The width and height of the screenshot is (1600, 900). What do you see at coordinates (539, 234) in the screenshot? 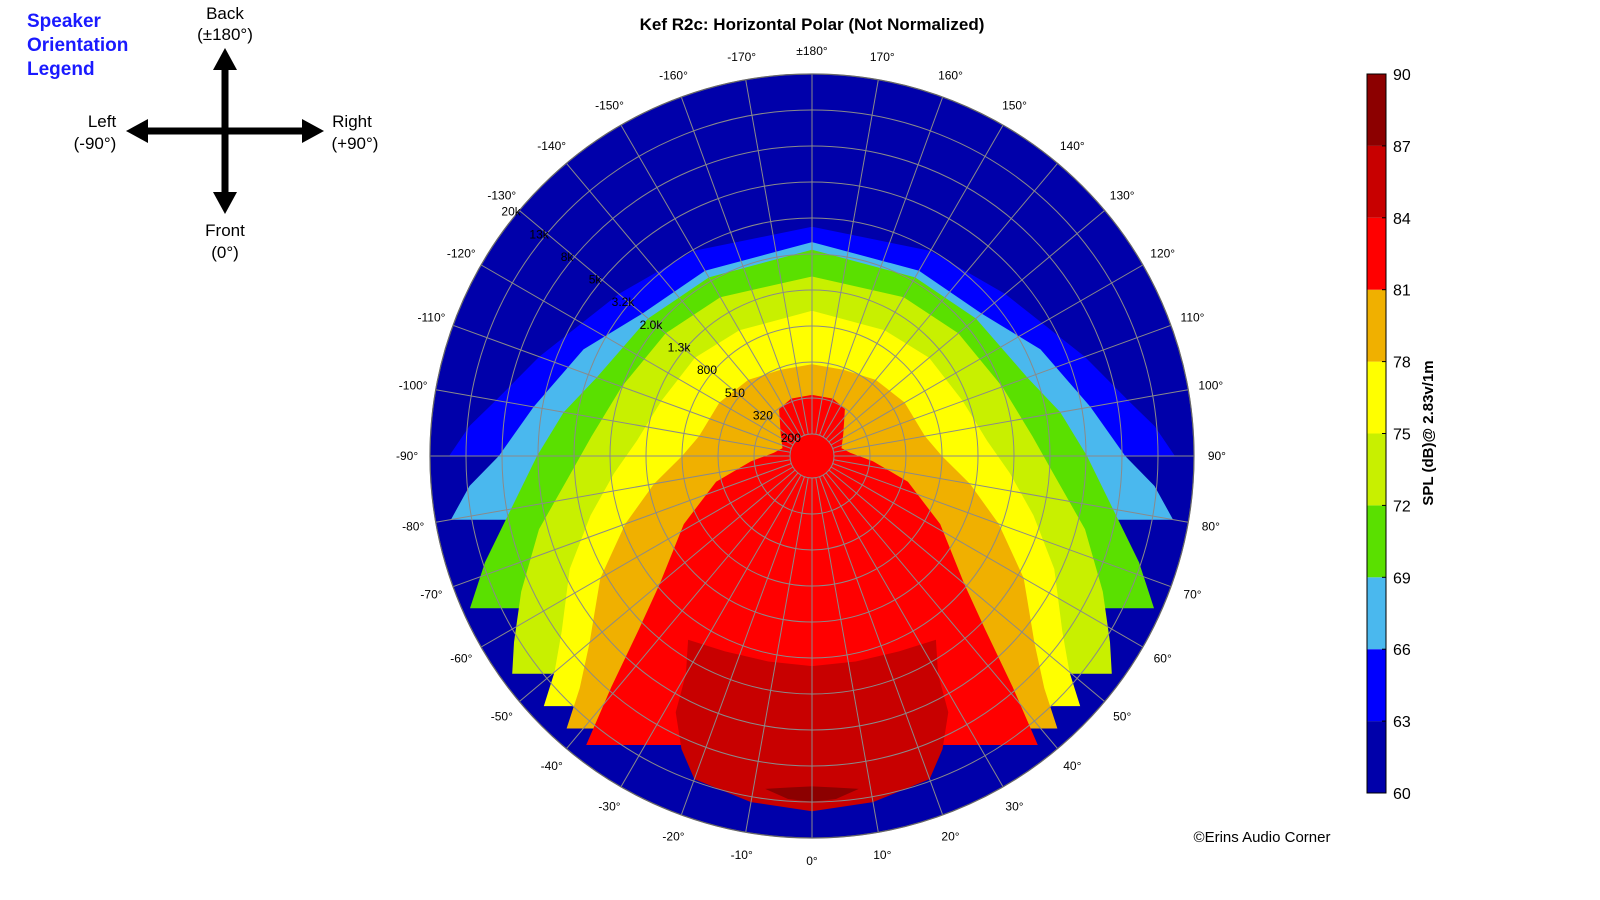
I see `frequency-ring-label: 13k` at bounding box center [539, 234].